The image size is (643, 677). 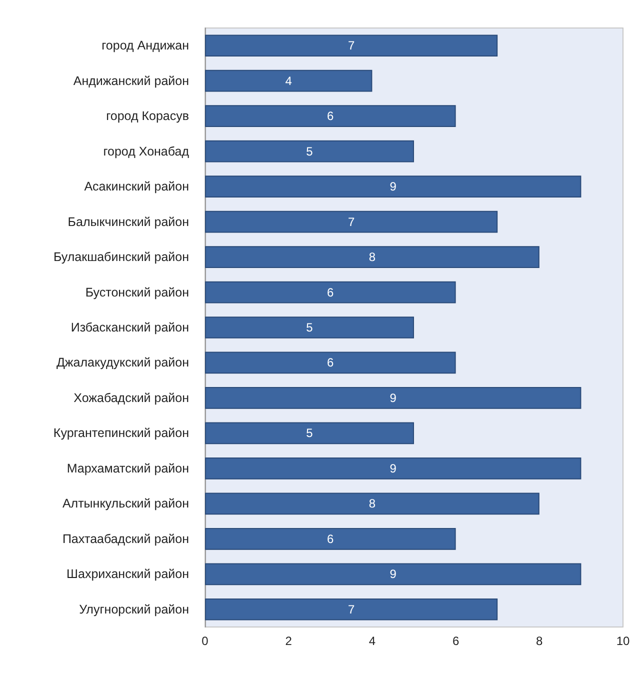 I want to click on y-tick-label: город Хонабад, so click(x=146, y=151).